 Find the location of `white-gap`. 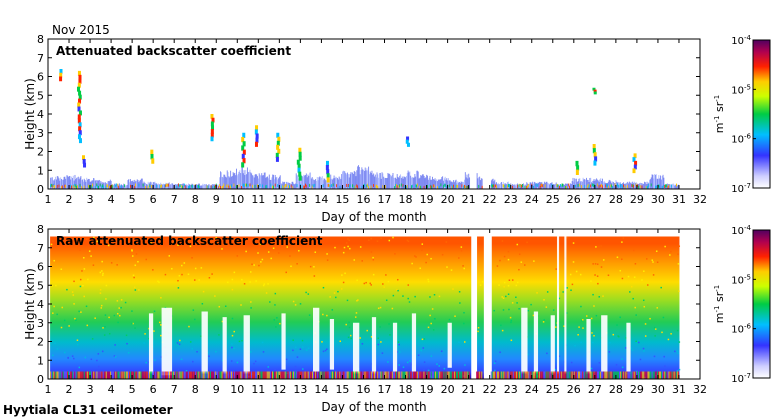

white-gap is located at coordinates (283, 341).